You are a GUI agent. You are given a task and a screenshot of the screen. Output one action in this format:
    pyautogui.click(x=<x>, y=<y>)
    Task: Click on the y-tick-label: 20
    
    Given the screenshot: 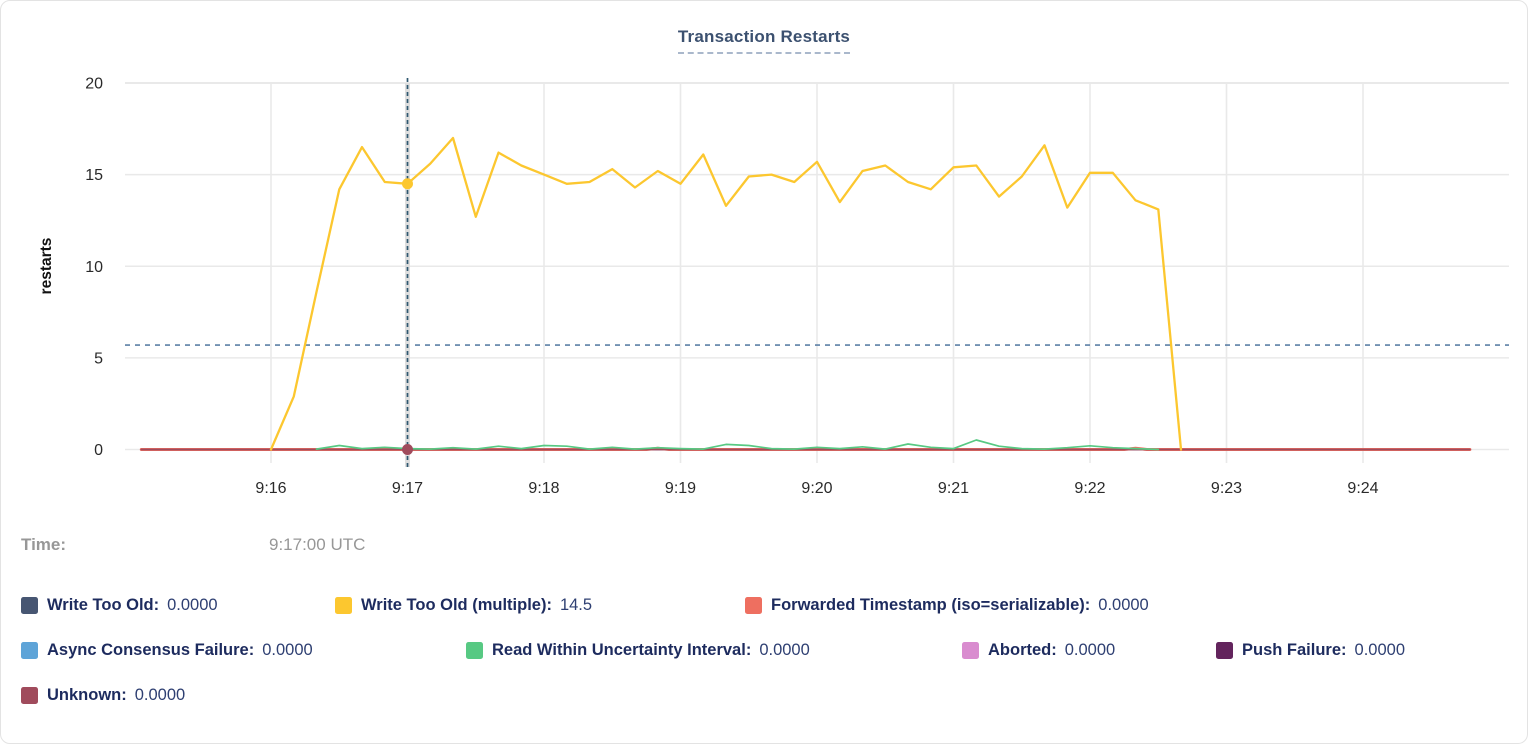 What is the action you would take?
    pyautogui.click(x=94, y=84)
    